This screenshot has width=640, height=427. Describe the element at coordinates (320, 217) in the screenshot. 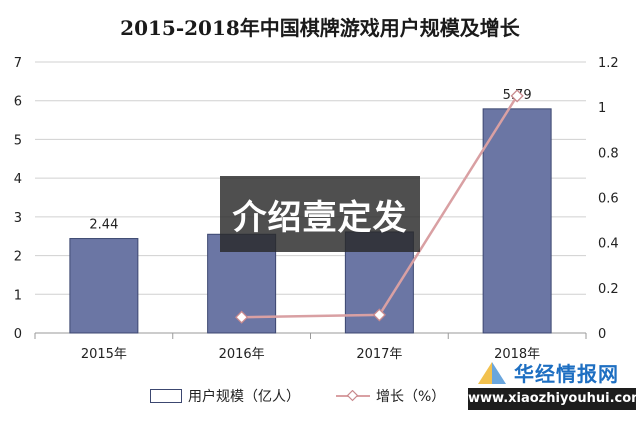

I see `watermark-text: 介绍壹定发` at that location.